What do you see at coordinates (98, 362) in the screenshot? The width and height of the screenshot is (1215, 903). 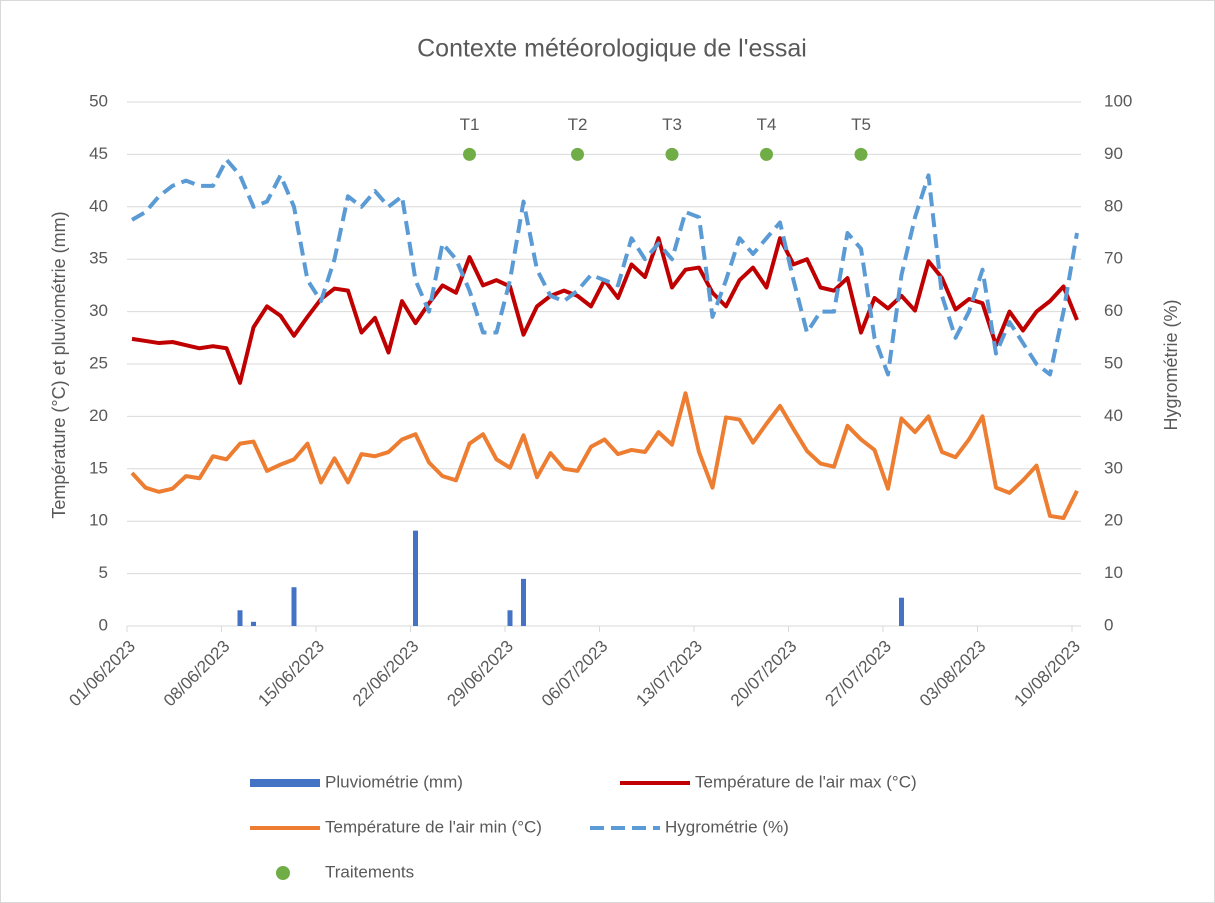 I see `y-tick-label: 25` at bounding box center [98, 362].